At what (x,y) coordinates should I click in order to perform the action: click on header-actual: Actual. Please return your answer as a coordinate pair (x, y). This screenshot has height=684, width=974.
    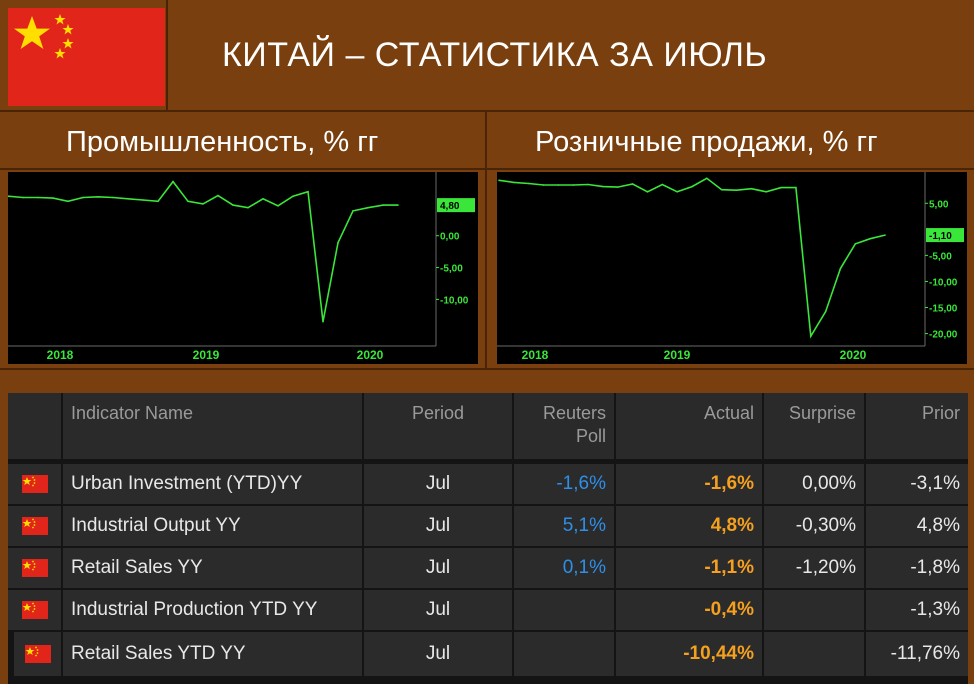
    Looking at the image, I should click on (689, 426).